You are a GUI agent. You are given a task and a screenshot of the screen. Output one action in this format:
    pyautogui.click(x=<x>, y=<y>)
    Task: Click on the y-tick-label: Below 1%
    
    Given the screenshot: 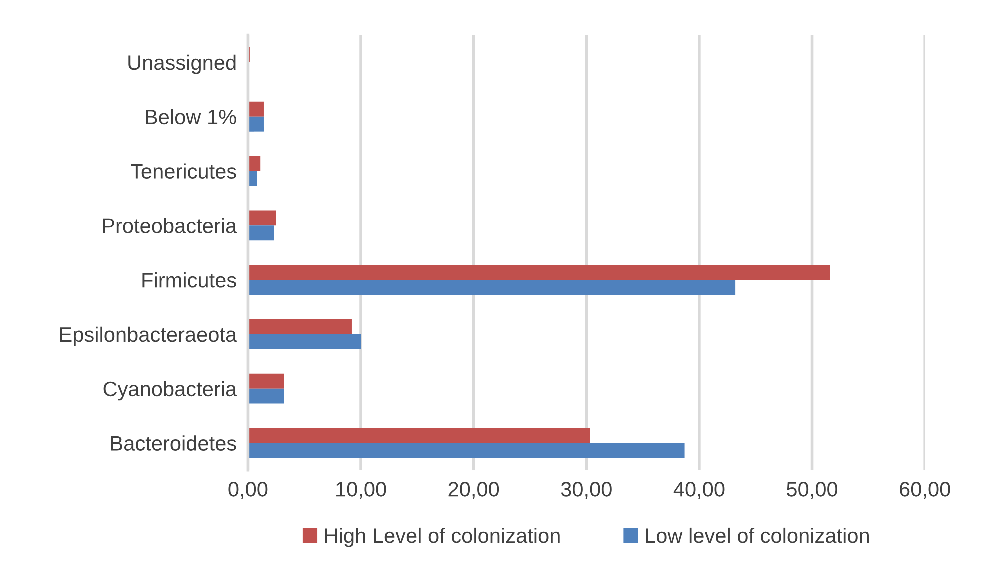 What is the action you would take?
    pyautogui.click(x=191, y=117)
    